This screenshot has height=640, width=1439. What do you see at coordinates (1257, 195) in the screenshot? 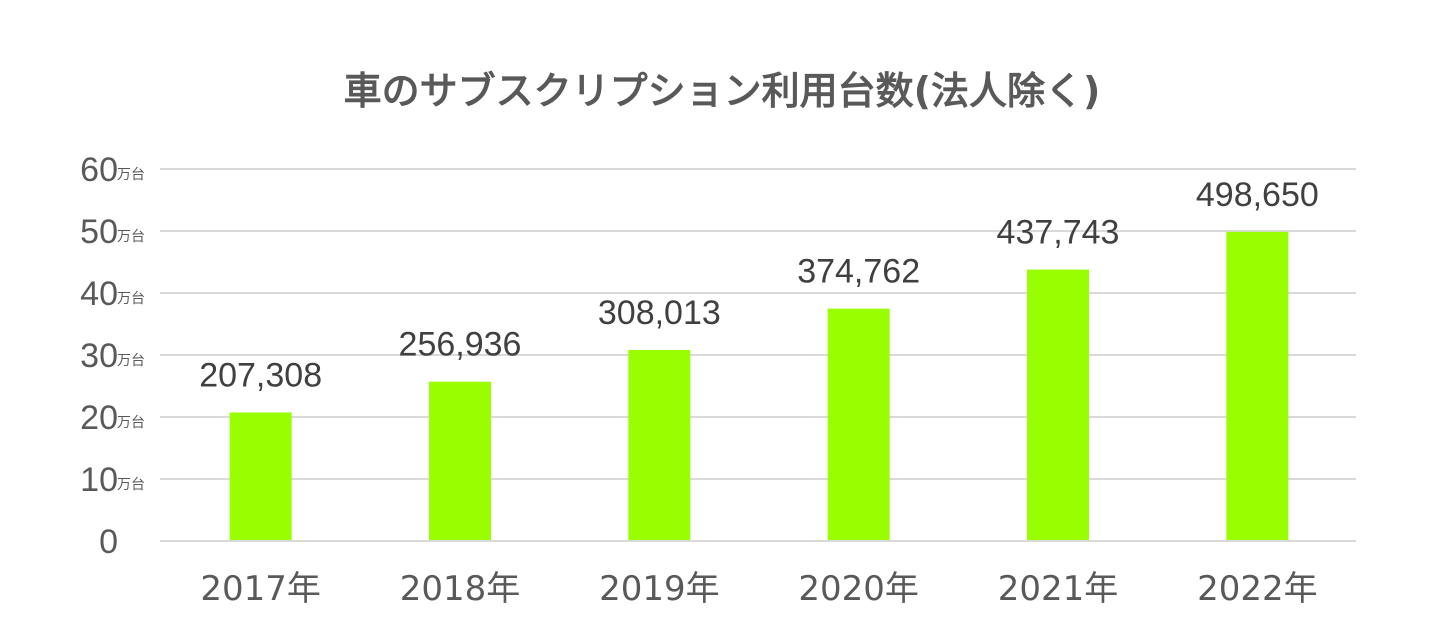
I see `data-label: 498,650` at bounding box center [1257, 195].